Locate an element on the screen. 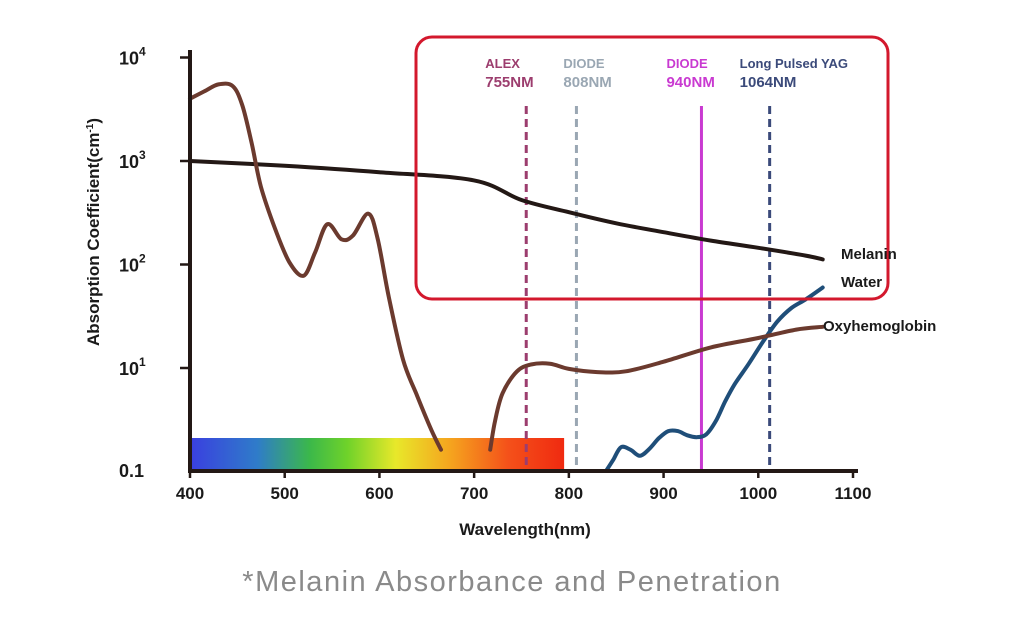  visible-spectrum-band is located at coordinates (377, 454).